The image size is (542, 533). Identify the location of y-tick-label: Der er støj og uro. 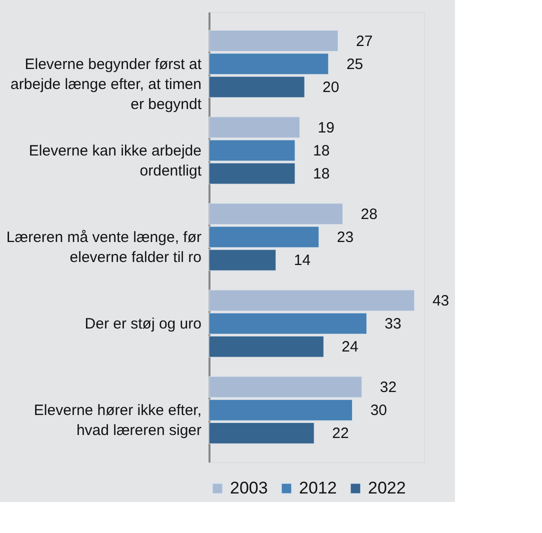
(143, 324).